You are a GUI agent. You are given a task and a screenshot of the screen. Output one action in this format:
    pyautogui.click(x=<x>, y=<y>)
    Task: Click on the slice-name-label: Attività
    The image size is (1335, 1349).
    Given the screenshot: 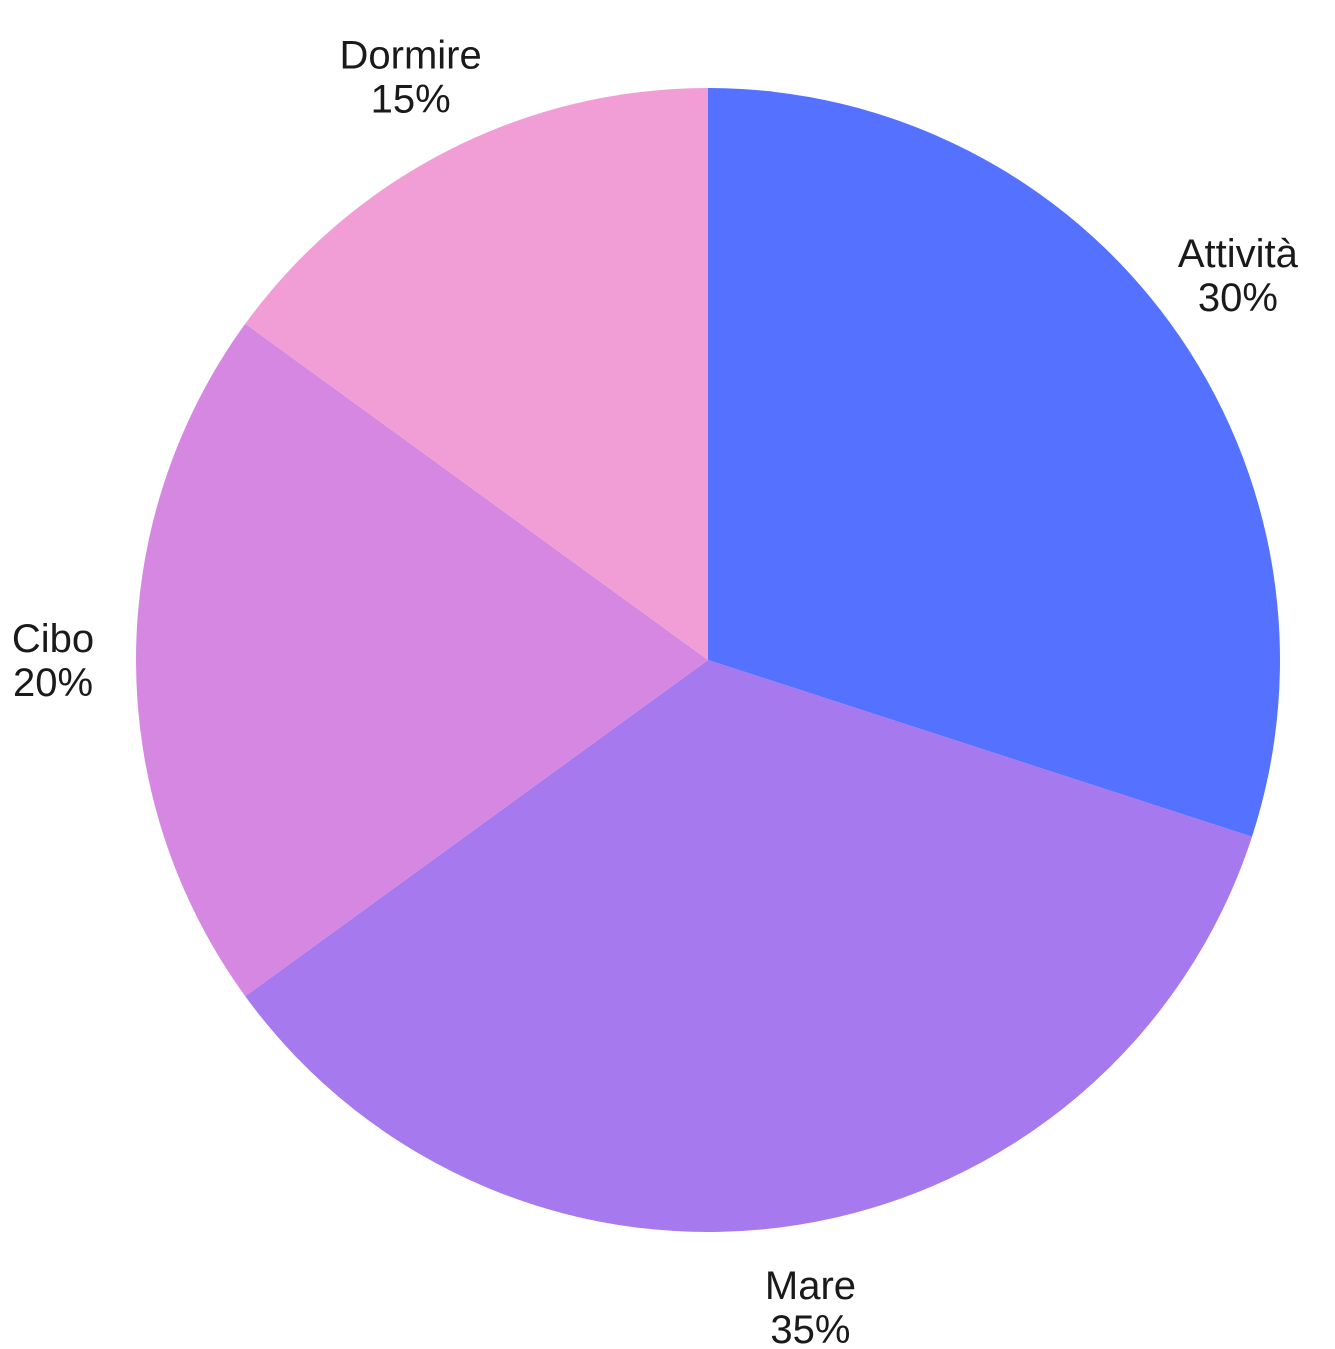 What is the action you would take?
    pyautogui.click(x=1238, y=254)
    